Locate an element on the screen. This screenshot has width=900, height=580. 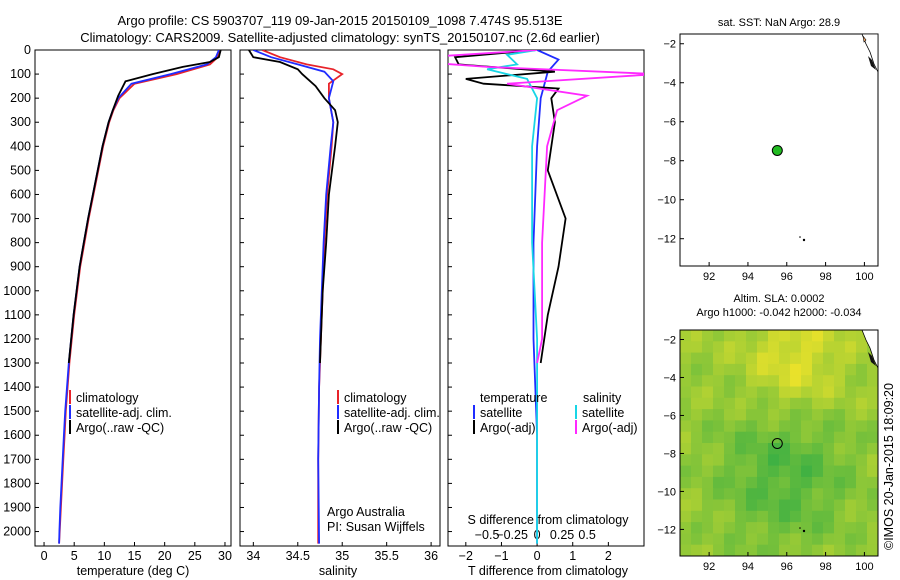
series-line-salinity-satellite is located at coordinates (512, 297).